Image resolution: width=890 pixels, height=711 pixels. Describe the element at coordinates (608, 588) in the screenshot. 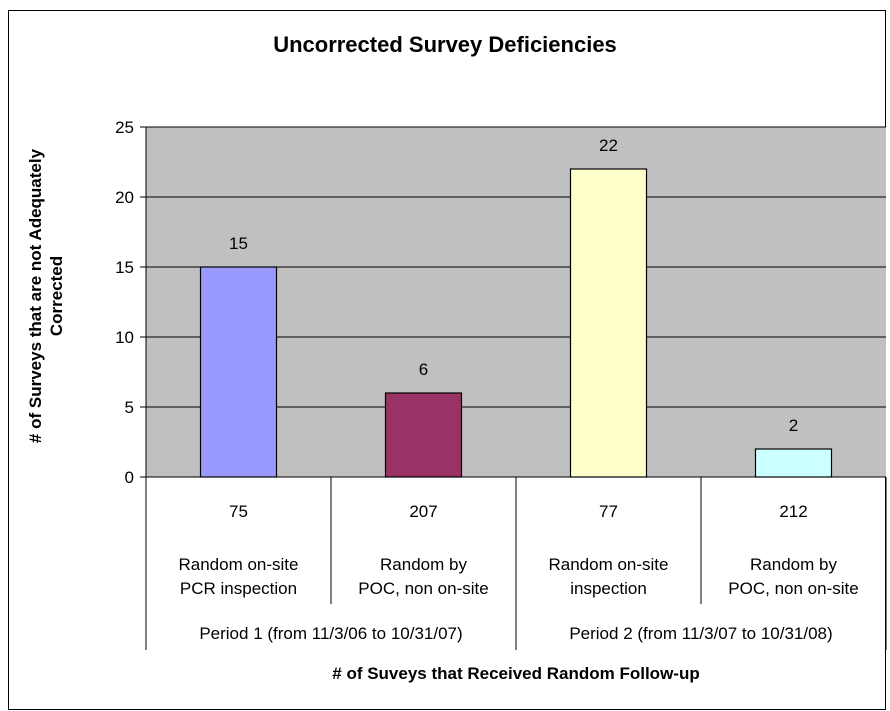

I see `category-label: inspection` at that location.